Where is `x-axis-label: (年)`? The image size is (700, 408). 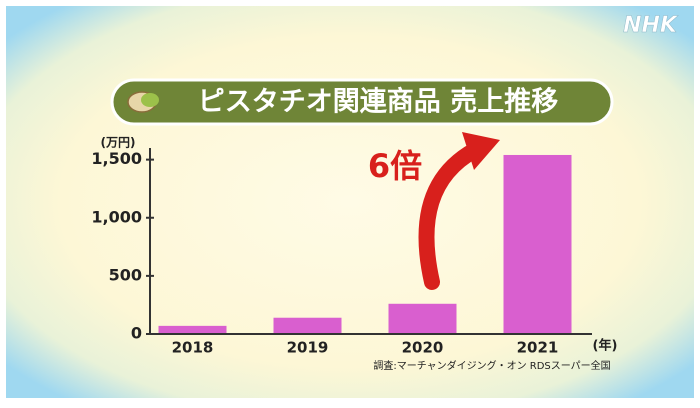 x-axis-label: (年) is located at coordinates (605, 346).